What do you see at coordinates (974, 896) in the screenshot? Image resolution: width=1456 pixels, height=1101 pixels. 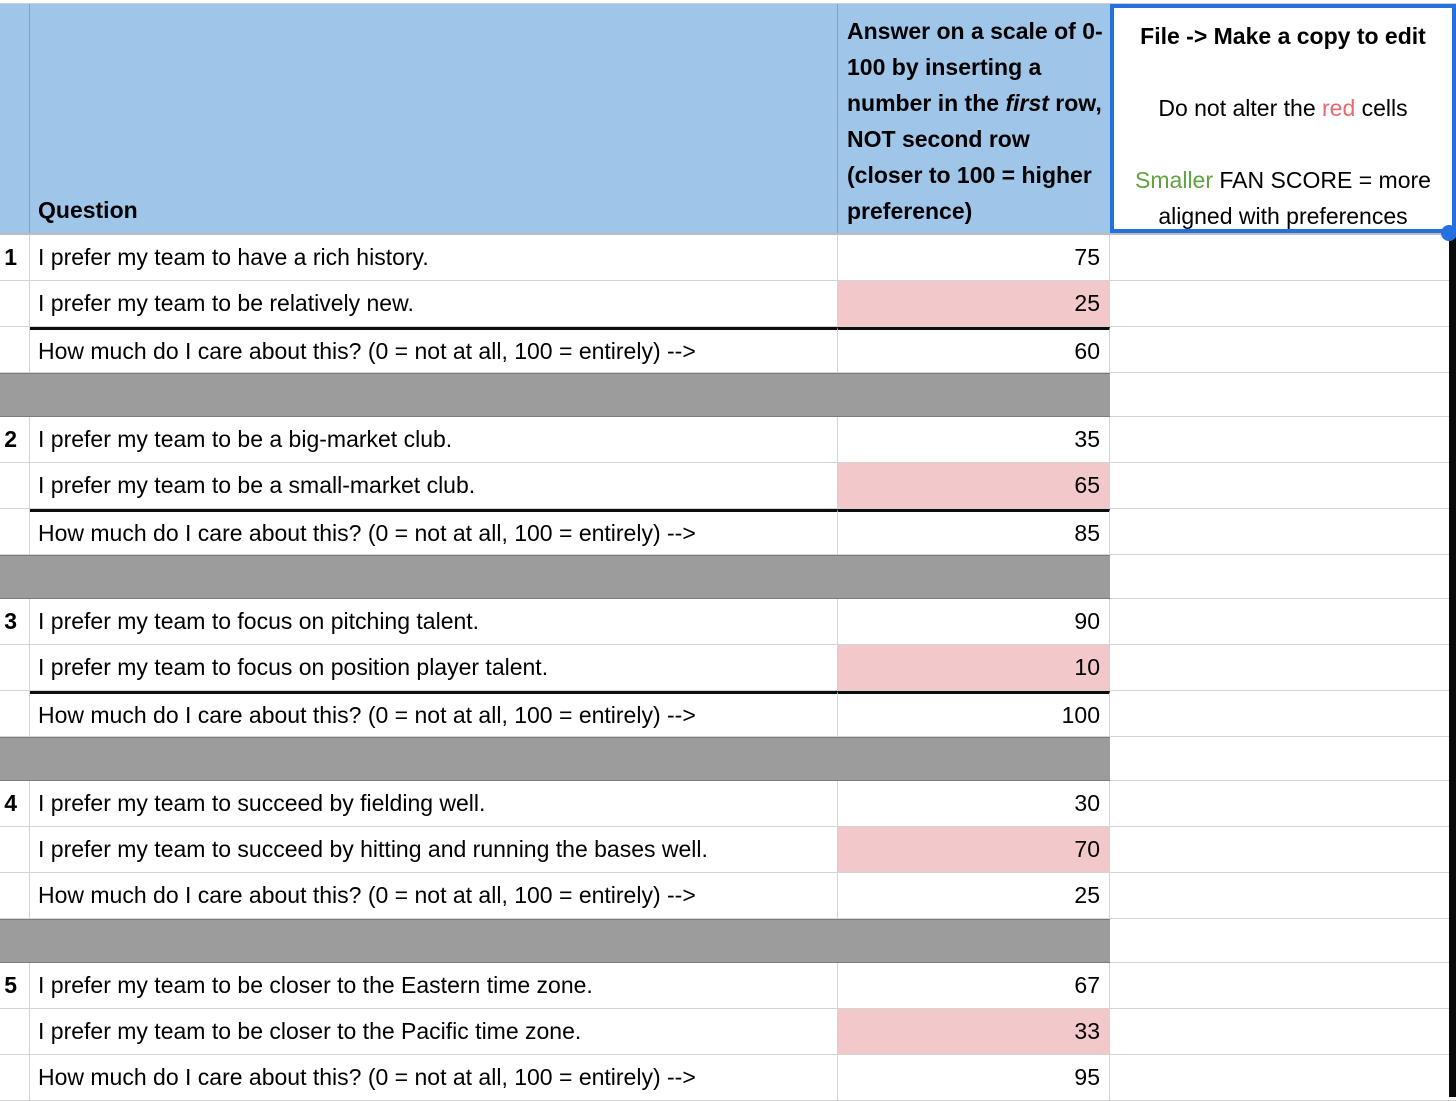 I see `care-value-cell: 25` at bounding box center [974, 896].